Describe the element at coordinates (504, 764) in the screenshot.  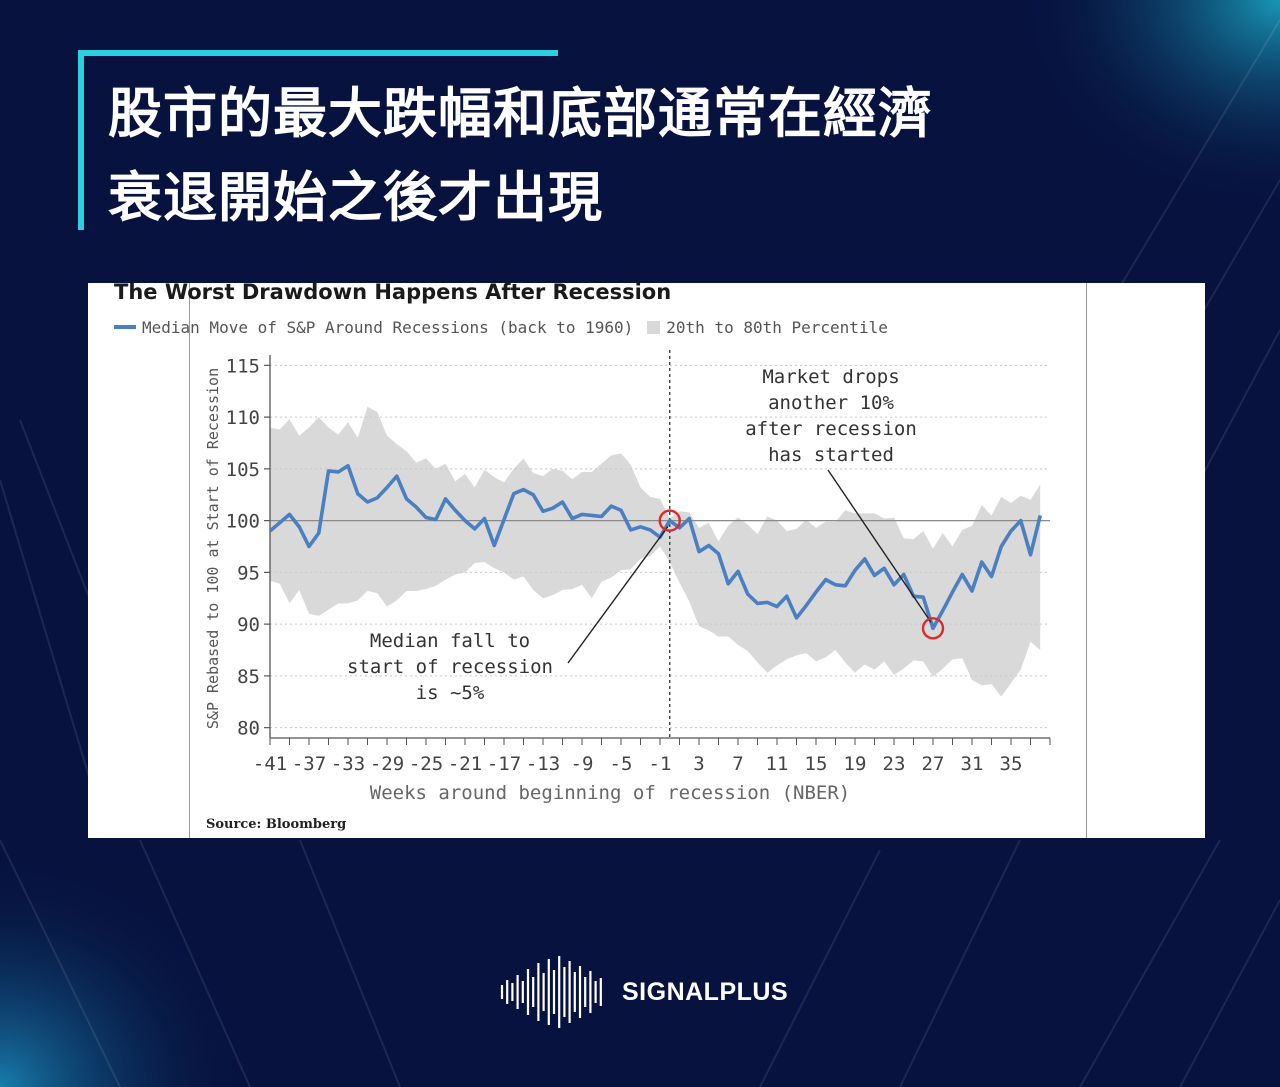
I see `x-tick-label--17: -17` at that location.